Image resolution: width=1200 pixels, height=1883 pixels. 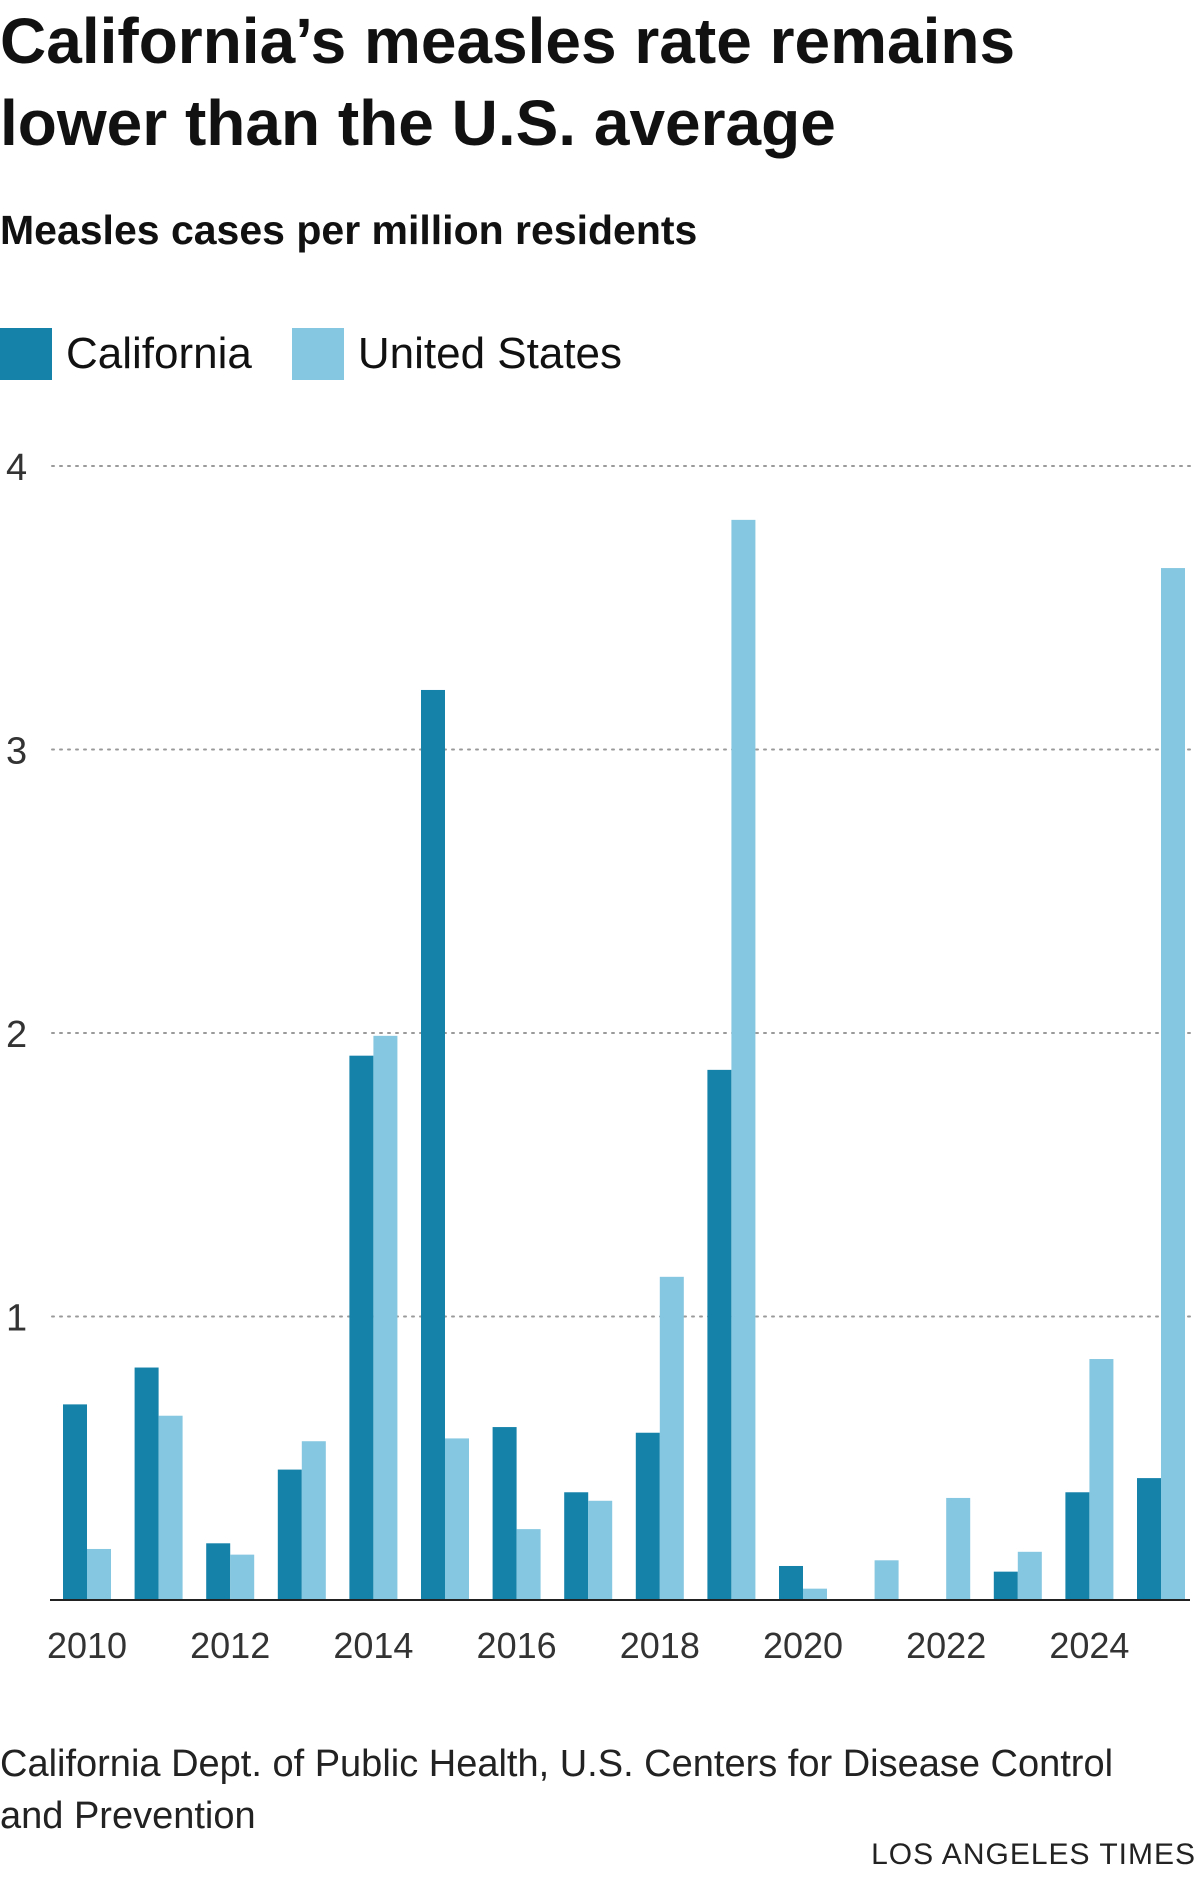 What do you see at coordinates (99, 1574) in the screenshot?
I see `bar-united-states-2010` at bounding box center [99, 1574].